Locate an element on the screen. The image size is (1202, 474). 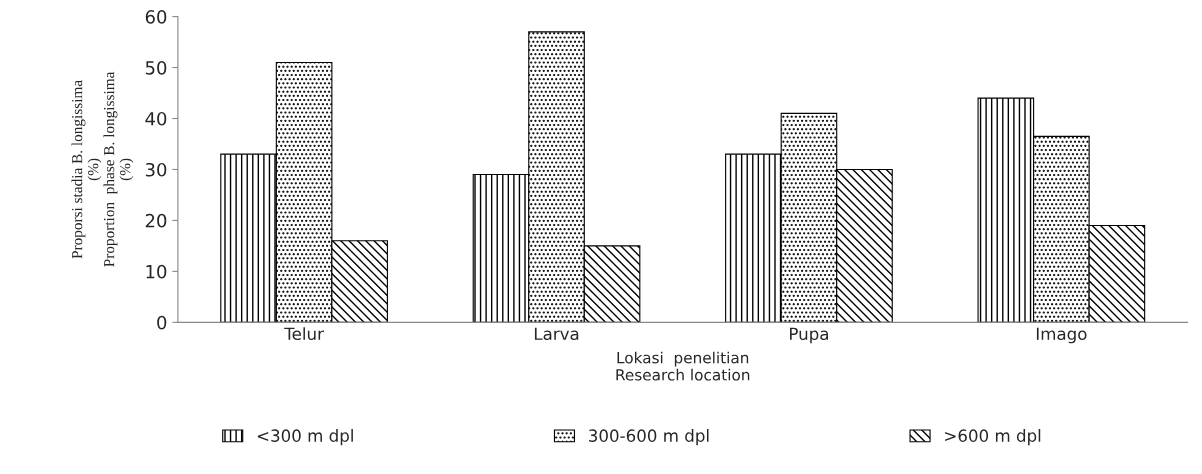
x-axis-title: Lokasi penelitian Research location is located at coordinates (683, 366).